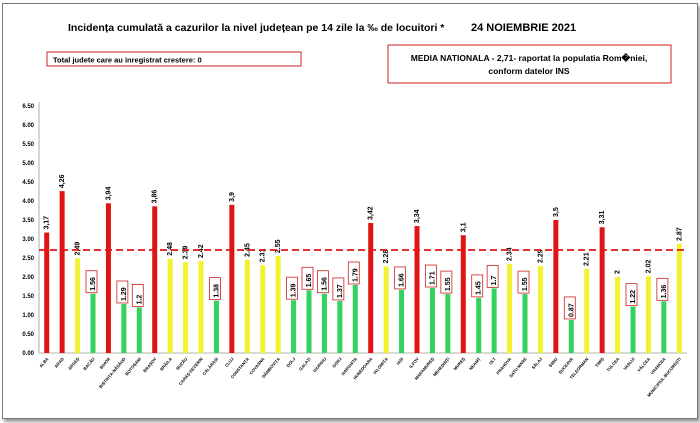  What do you see at coordinates (599, 362) in the screenshot?
I see `category-label: TIMIȘ` at bounding box center [599, 362].